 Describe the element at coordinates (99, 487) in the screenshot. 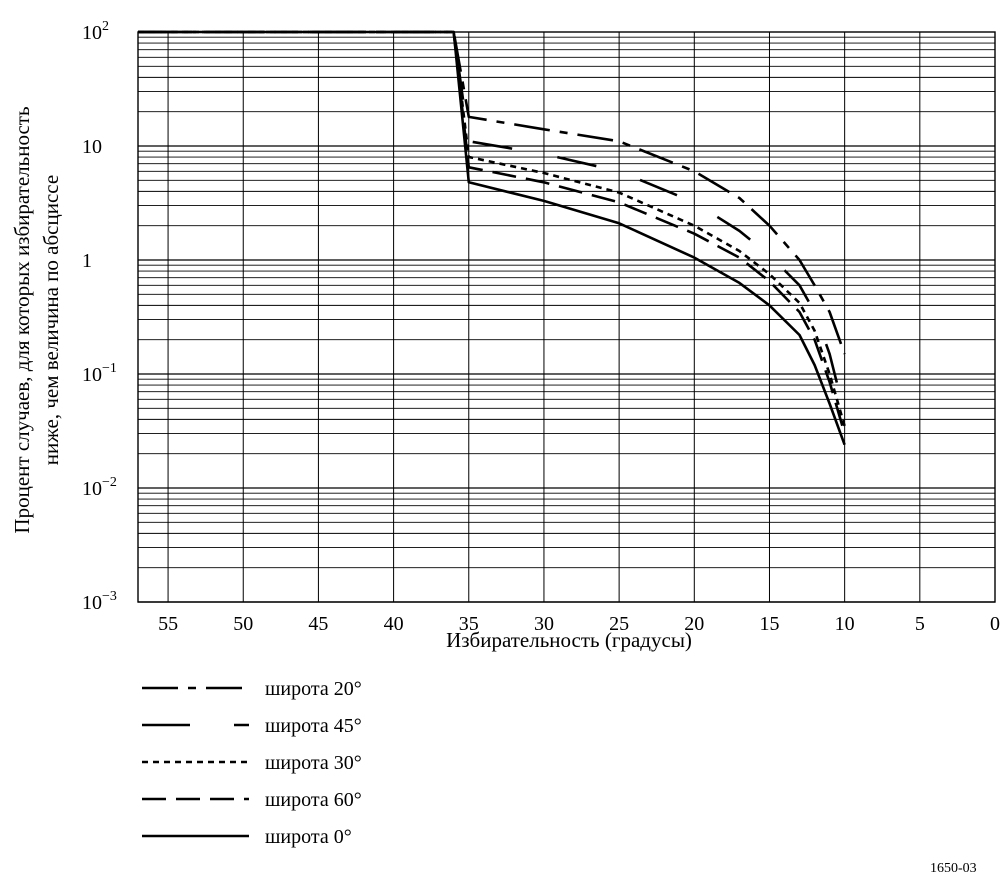

I see `y-tick-label: 10⁻²` at that location.